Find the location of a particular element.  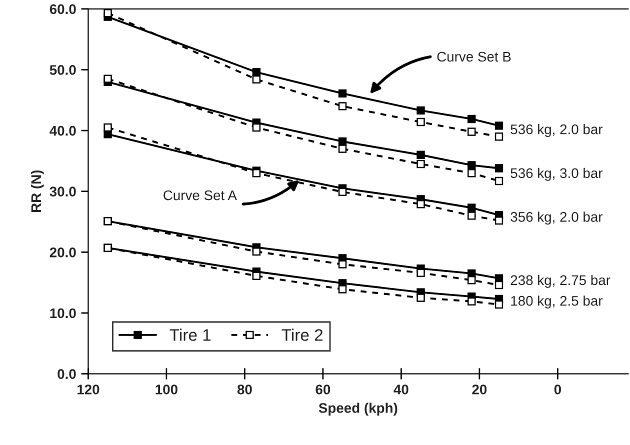

x-tick-label: 40 is located at coordinates (401, 389).